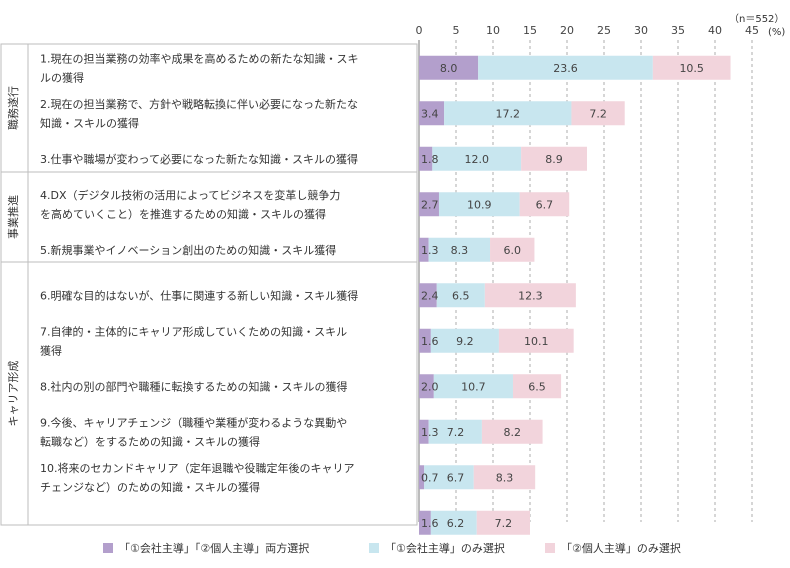  I want to click on x-tick-label: 0, so click(419, 30).